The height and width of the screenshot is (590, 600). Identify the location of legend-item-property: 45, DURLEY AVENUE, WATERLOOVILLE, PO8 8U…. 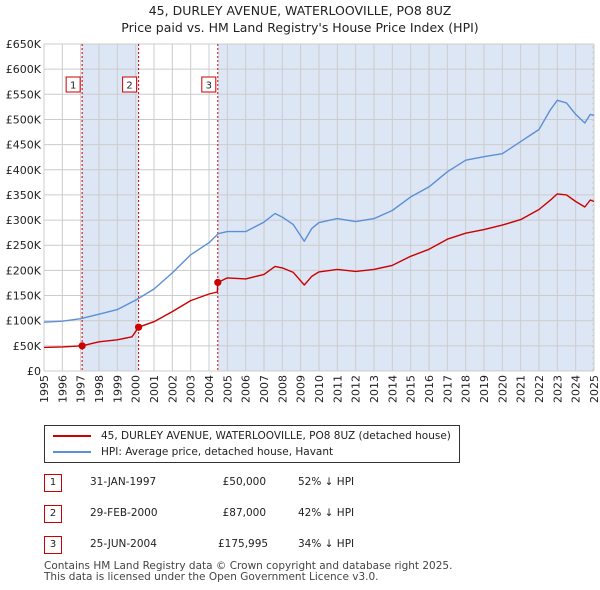
(252, 436).